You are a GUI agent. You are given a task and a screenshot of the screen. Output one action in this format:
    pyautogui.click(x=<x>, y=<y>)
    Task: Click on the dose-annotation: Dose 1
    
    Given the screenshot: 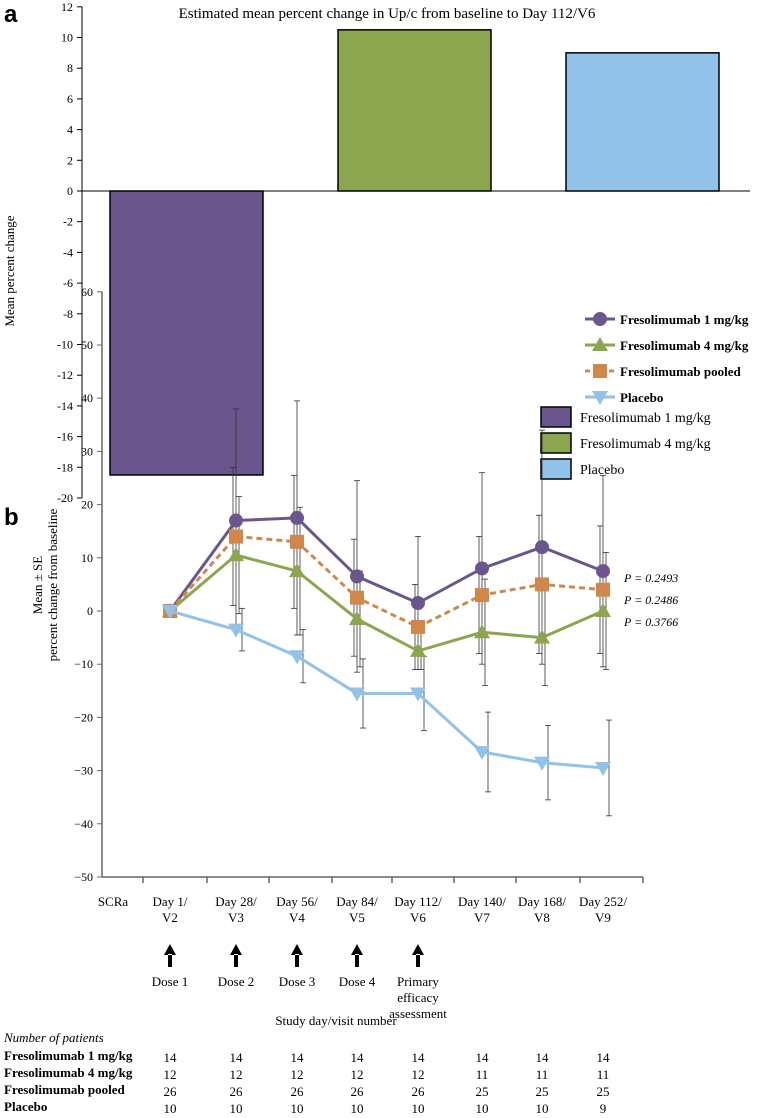 What is the action you would take?
    pyautogui.click(x=170, y=981)
    